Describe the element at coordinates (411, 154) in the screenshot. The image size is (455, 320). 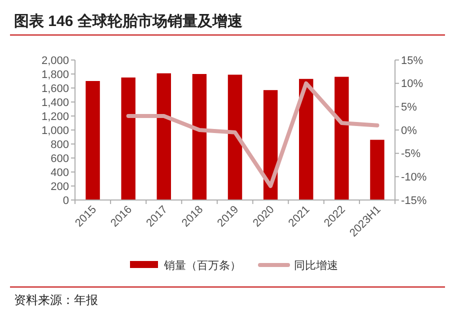
I see `y2-tick-label: -5%` at that location.